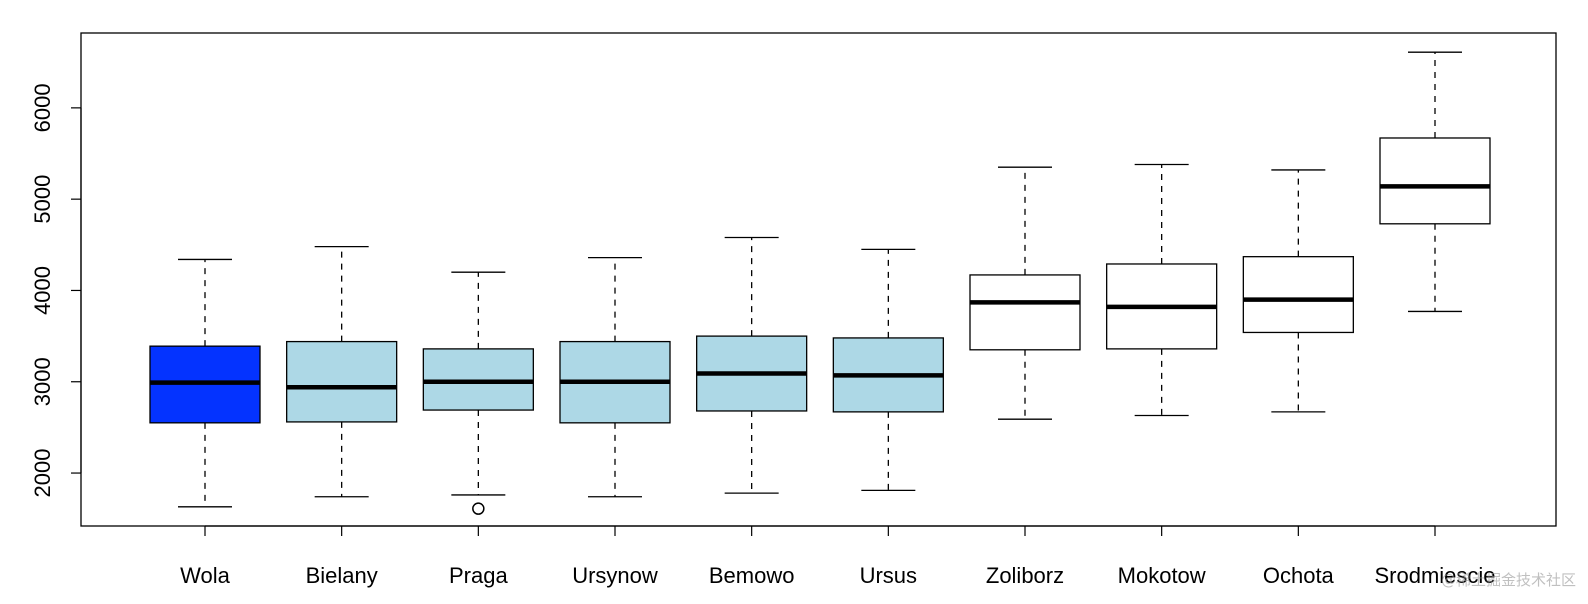 Image resolution: width=1588 pixels, height=604 pixels. I want to click on box-praga, so click(478, 393).